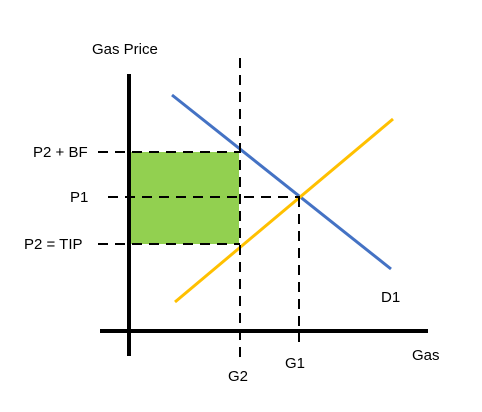 This screenshot has width=482, height=412. What do you see at coordinates (79, 197) in the screenshot?
I see `p1-label: P1` at bounding box center [79, 197].